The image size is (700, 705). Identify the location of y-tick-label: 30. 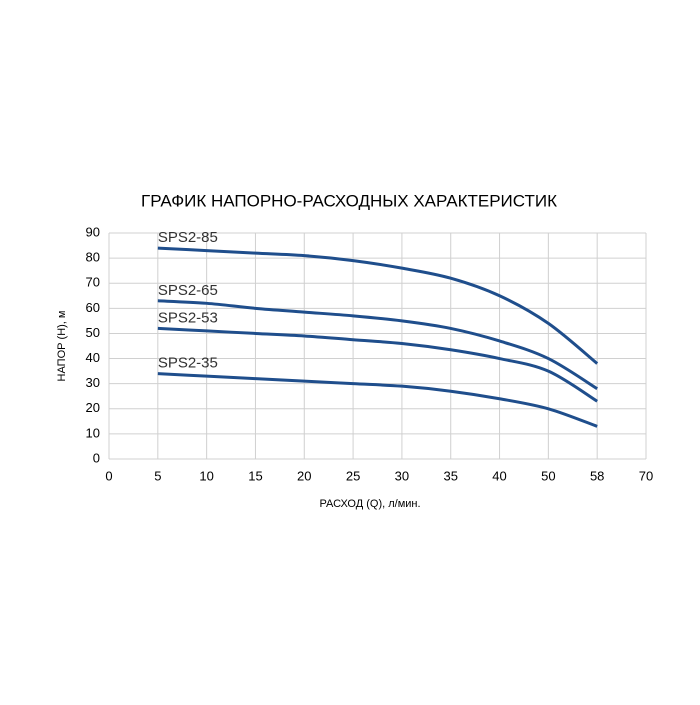
(93, 382).